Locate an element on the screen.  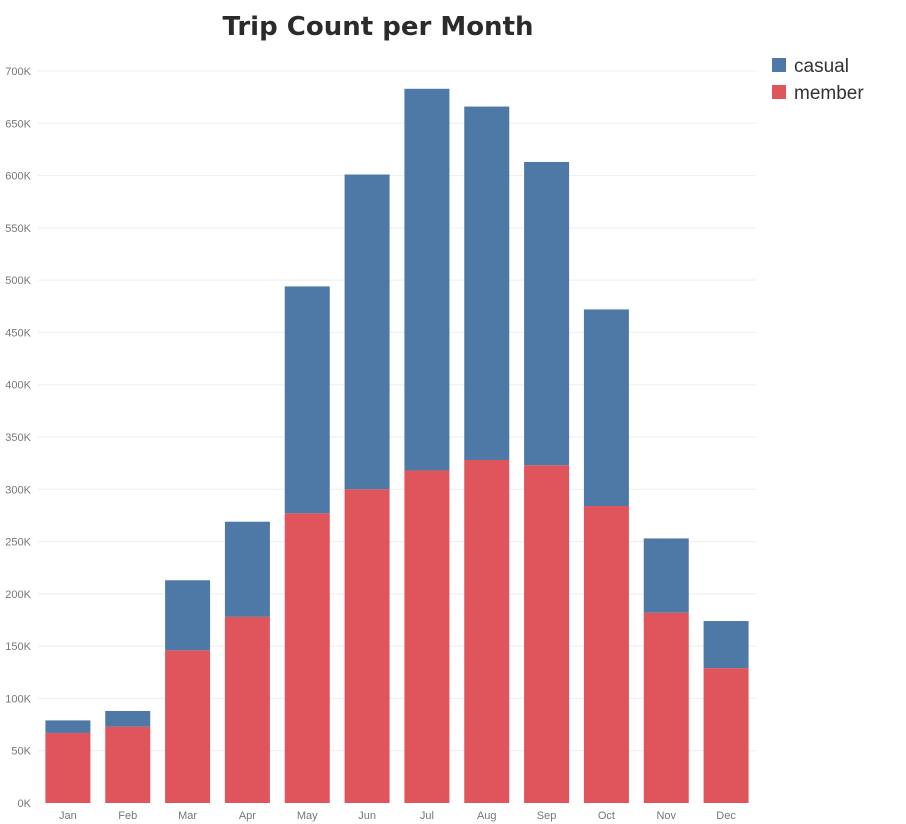
bar-member-sep is located at coordinates (547, 634).